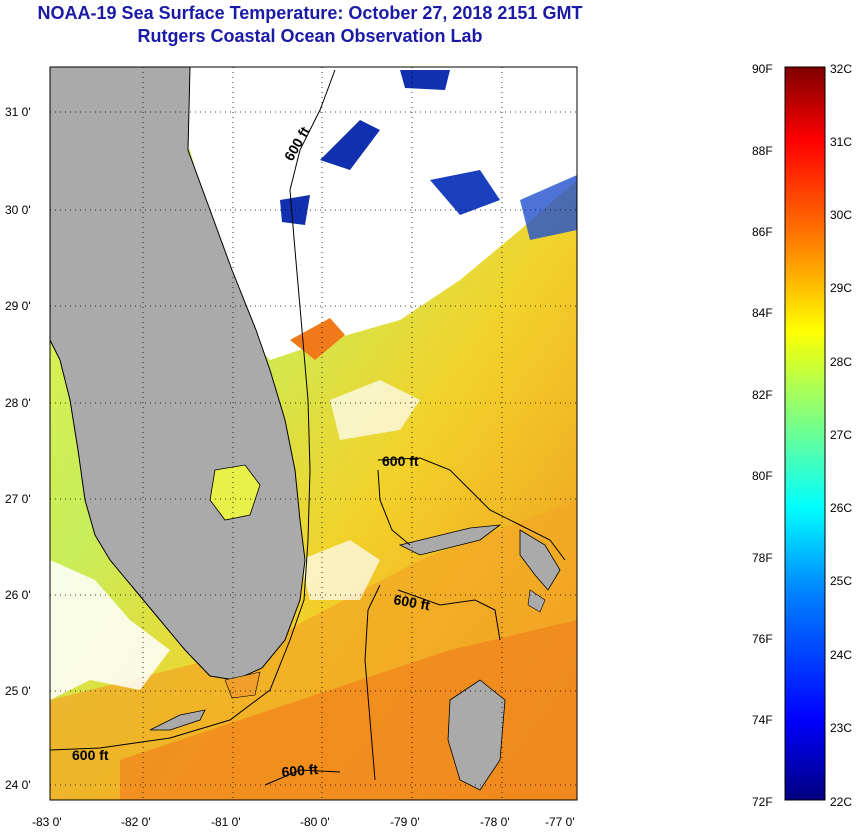  Describe the element at coordinates (841, 802) in the screenshot. I see `celsius-label: 22C` at that location.